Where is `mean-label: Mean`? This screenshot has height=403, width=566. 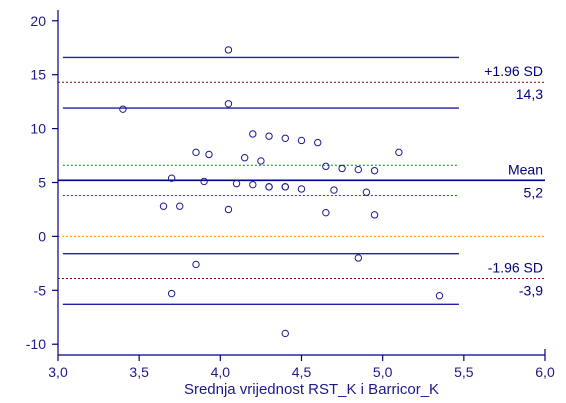 mean-label: Mean is located at coordinates (525, 169).